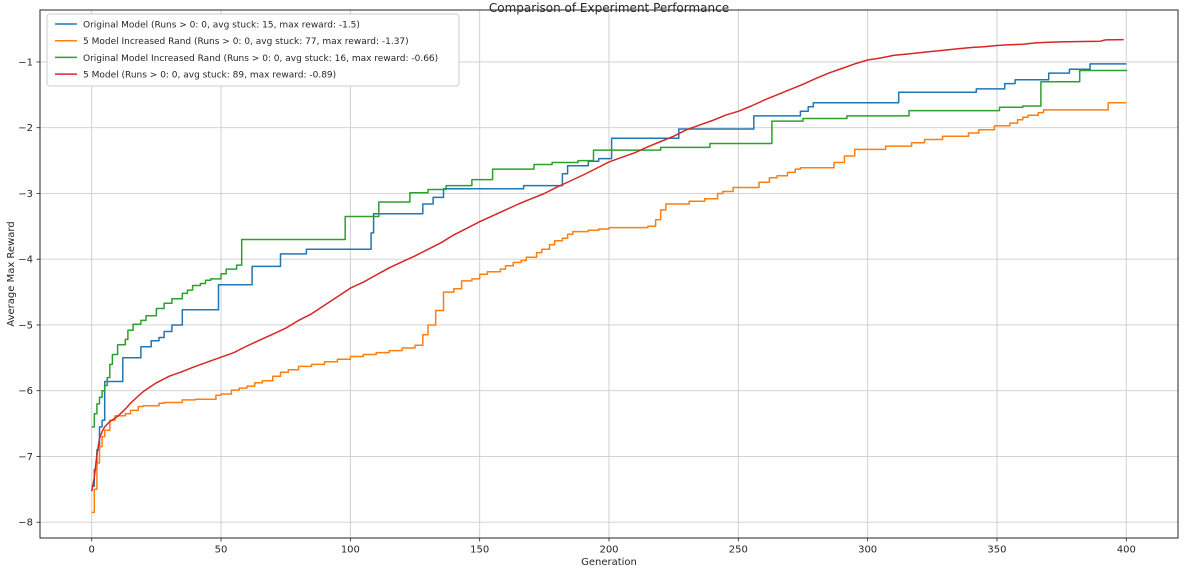  I want to click on y-tick-label: −8, so click(25, 523).